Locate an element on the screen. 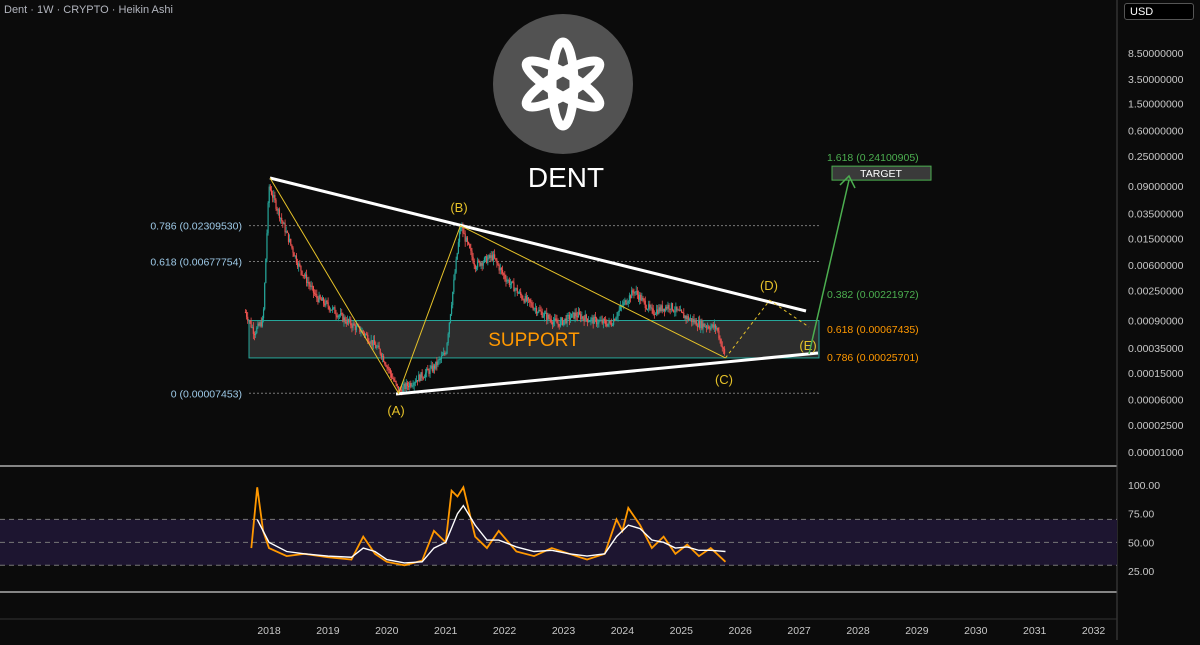  symbol-header: Dent · 1W · CRYPTO · Heikin Ashi is located at coordinates (88, 10).